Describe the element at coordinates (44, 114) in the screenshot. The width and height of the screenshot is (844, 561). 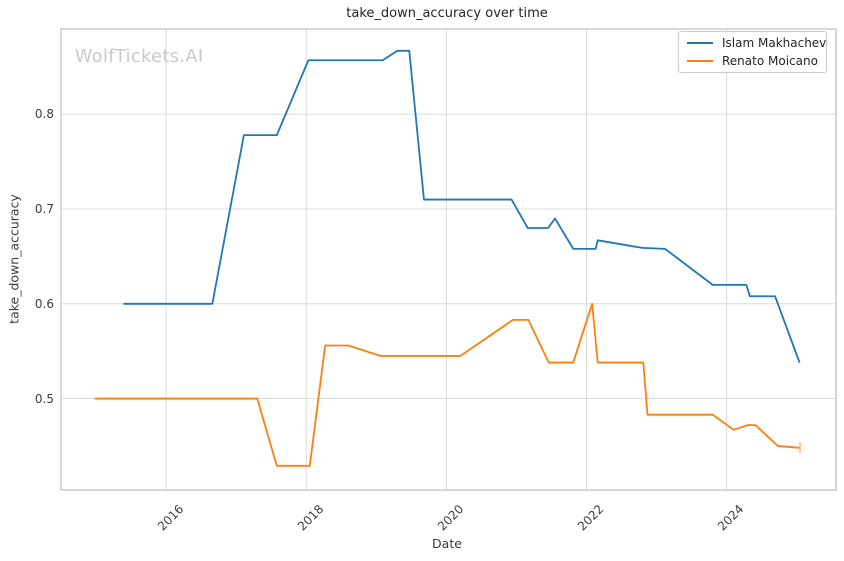
I see `y-tick-label: 0.8` at that location.